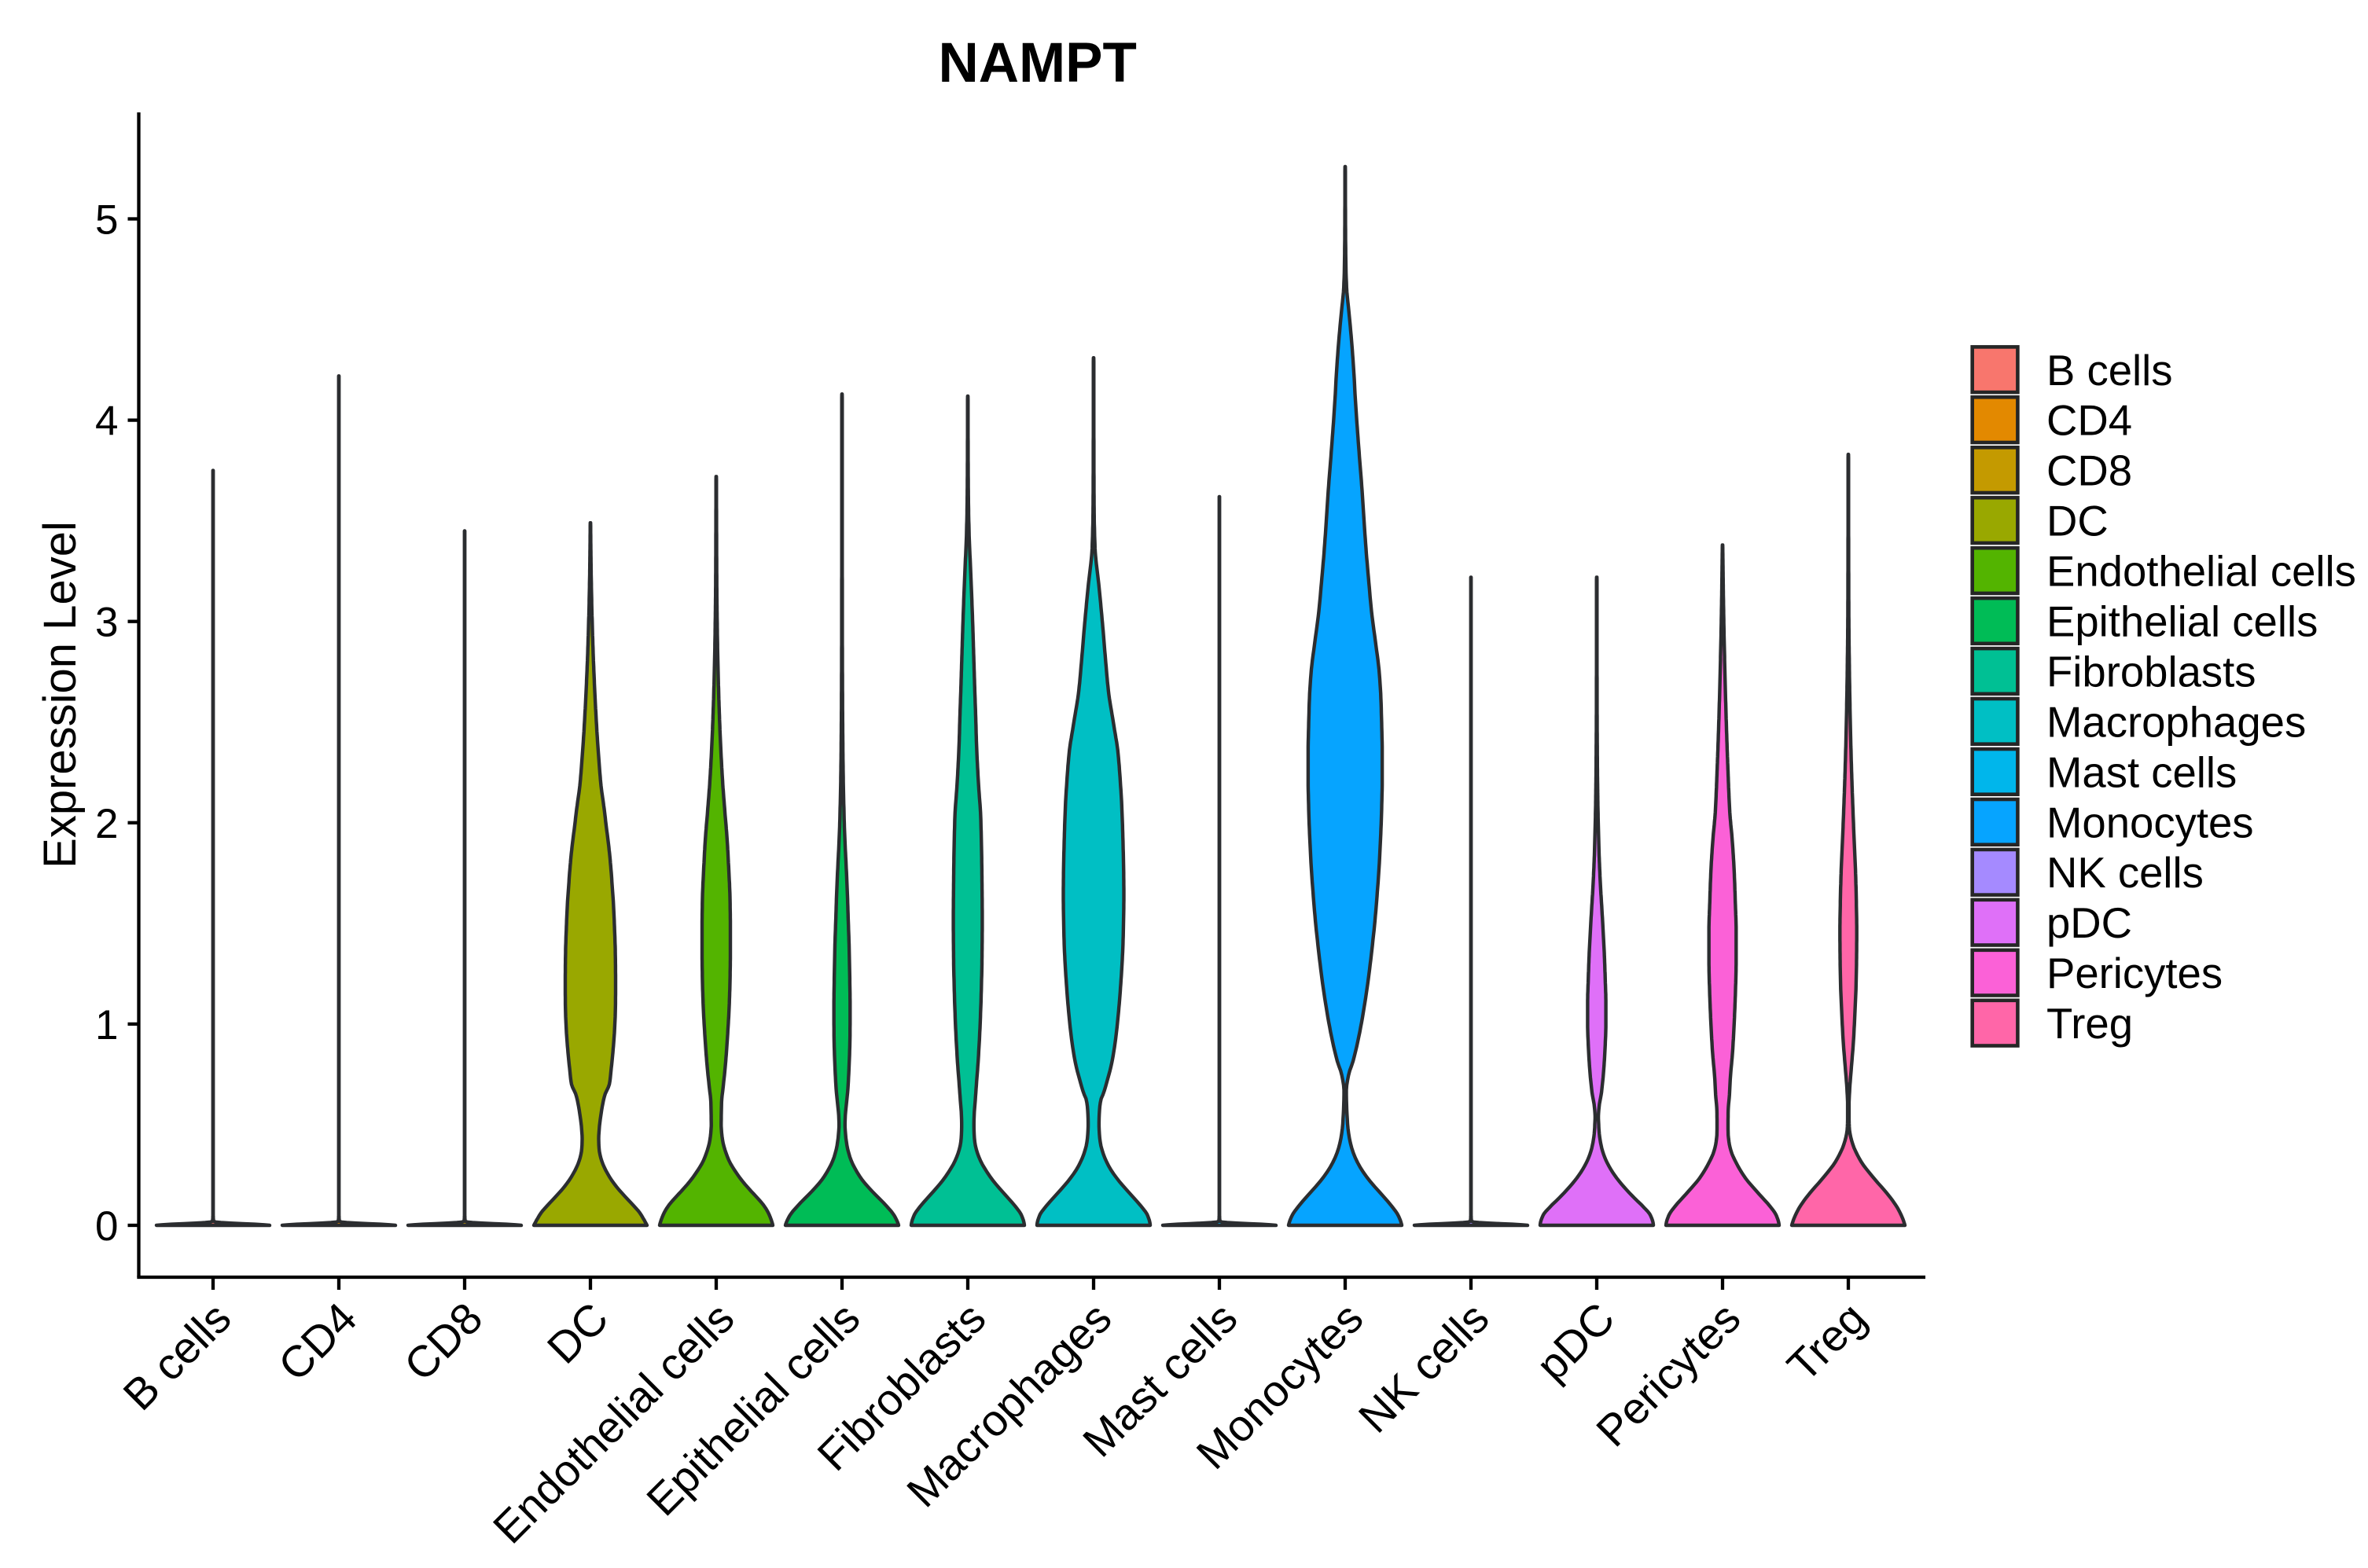  Describe the element at coordinates (106, 824) in the screenshot. I see `svg-text: 2` at that location.